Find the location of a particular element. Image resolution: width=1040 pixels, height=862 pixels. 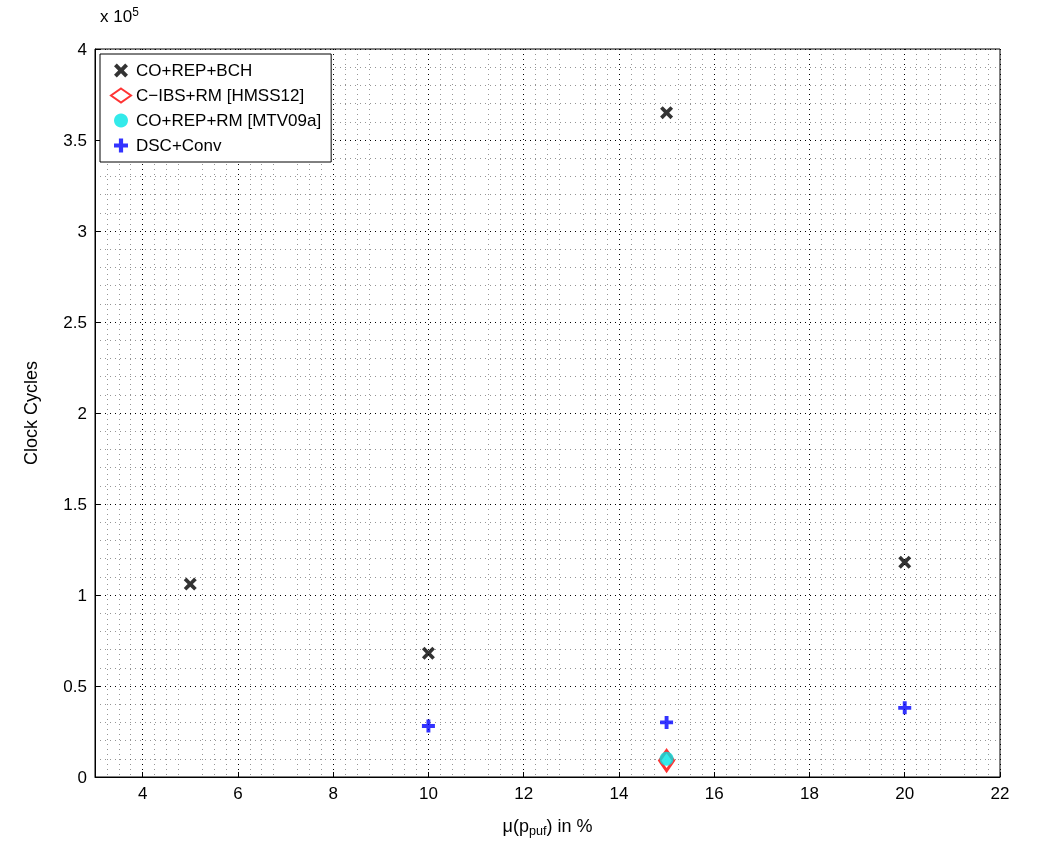

x-tick-label: 18 is located at coordinates (809, 793).